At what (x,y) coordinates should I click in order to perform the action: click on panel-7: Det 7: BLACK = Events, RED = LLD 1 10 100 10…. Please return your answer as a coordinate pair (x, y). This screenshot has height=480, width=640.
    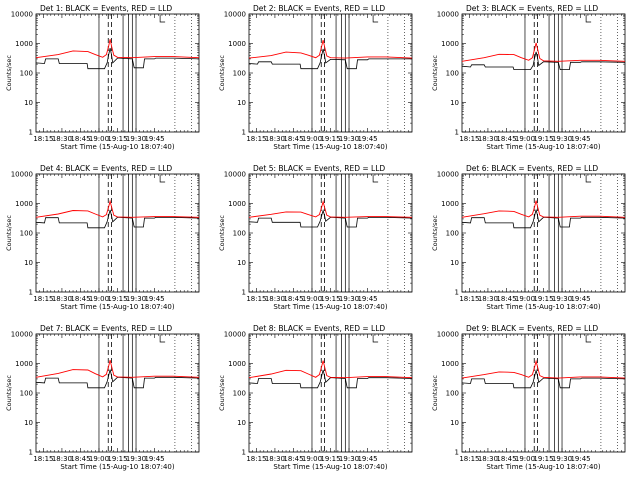
    Looking at the image, I should click on (102, 397).